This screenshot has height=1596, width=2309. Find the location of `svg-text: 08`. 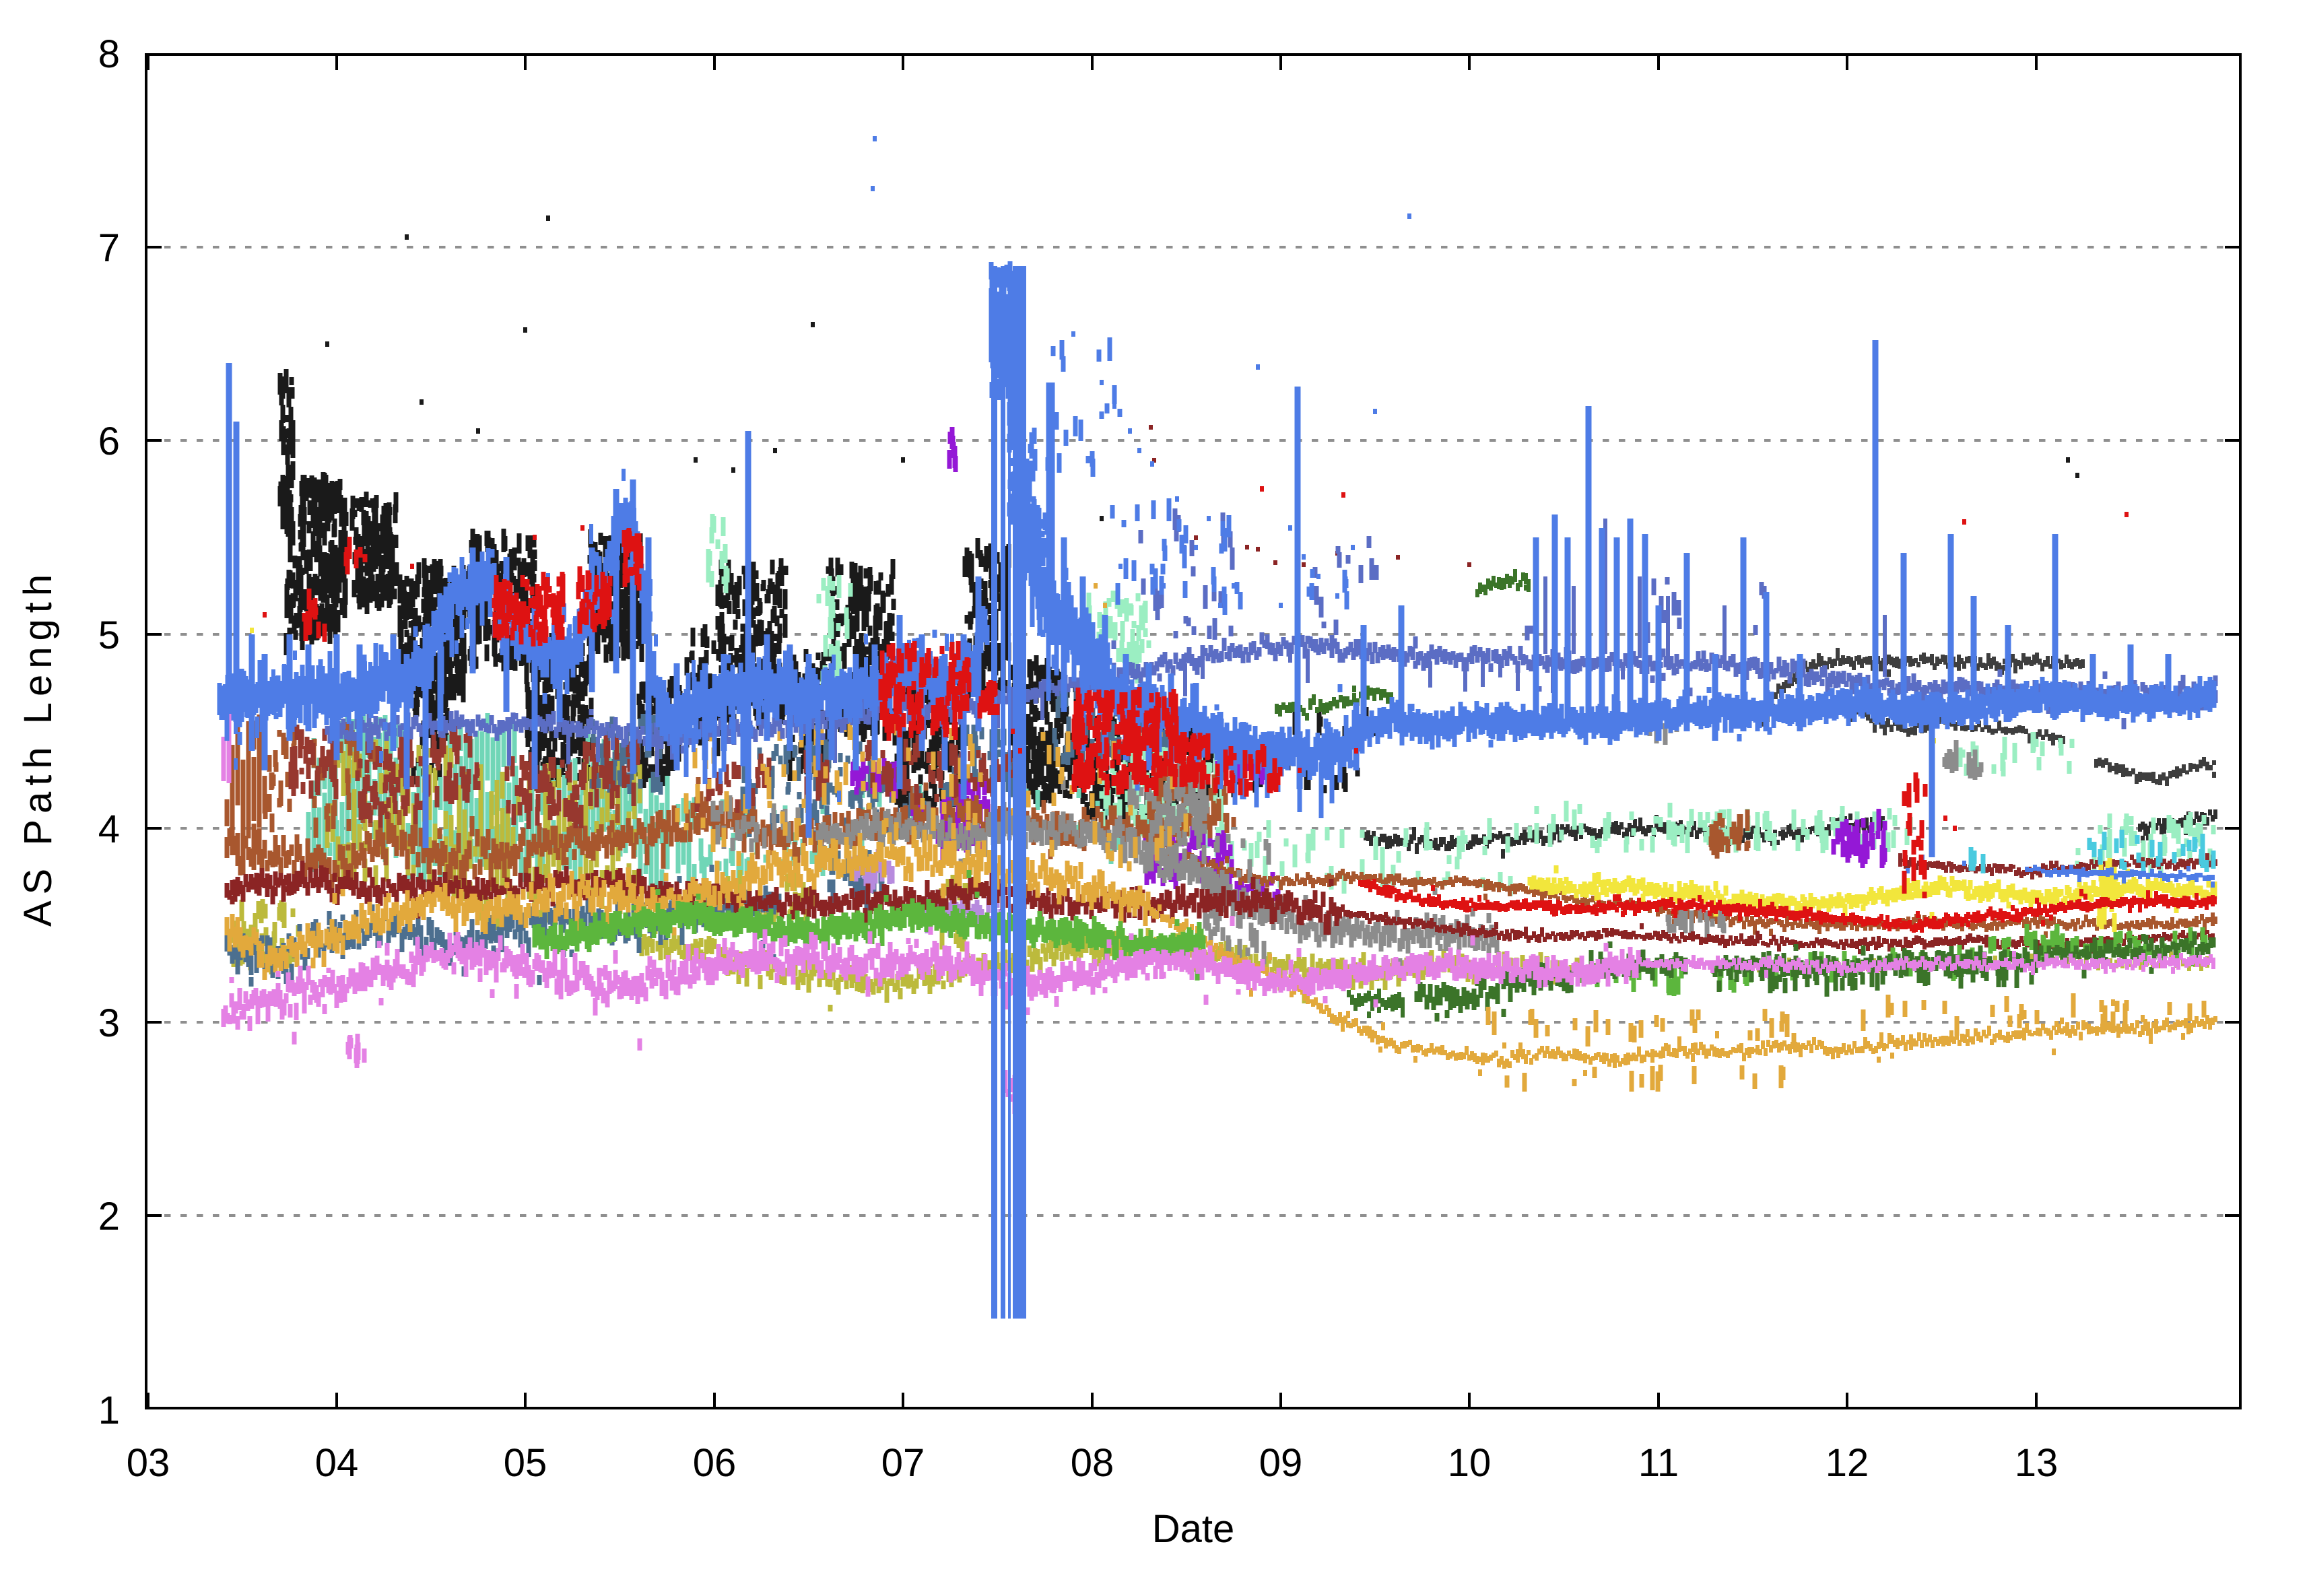

svg-text: 08 is located at coordinates (1092, 1463).